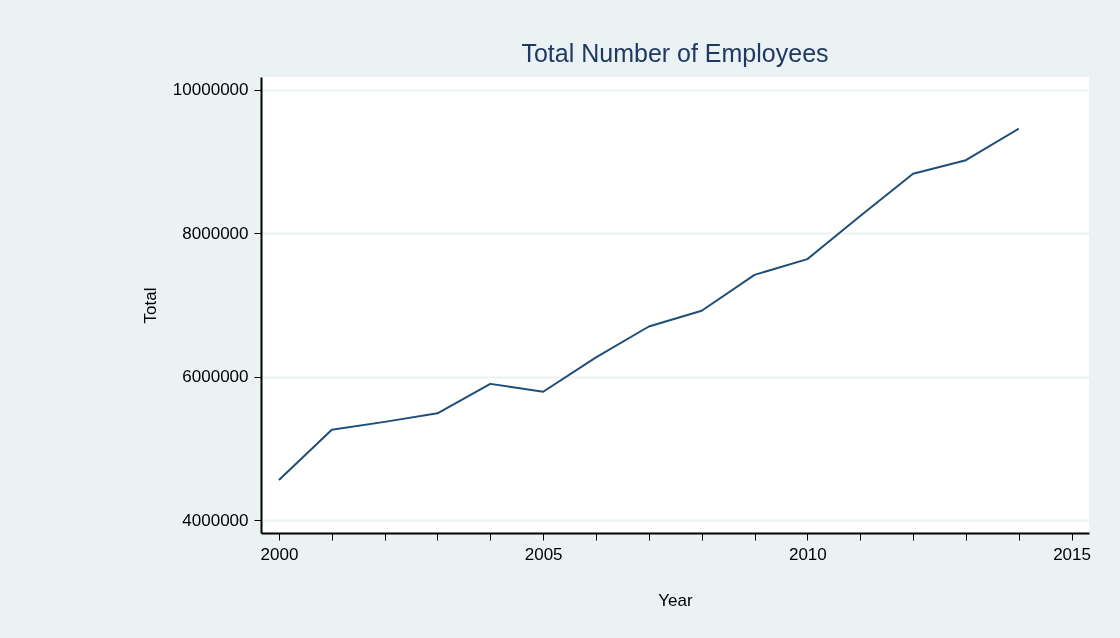 This screenshot has width=1120, height=638. What do you see at coordinates (279, 554) in the screenshot?
I see `x-tick-label: 2000` at bounding box center [279, 554].